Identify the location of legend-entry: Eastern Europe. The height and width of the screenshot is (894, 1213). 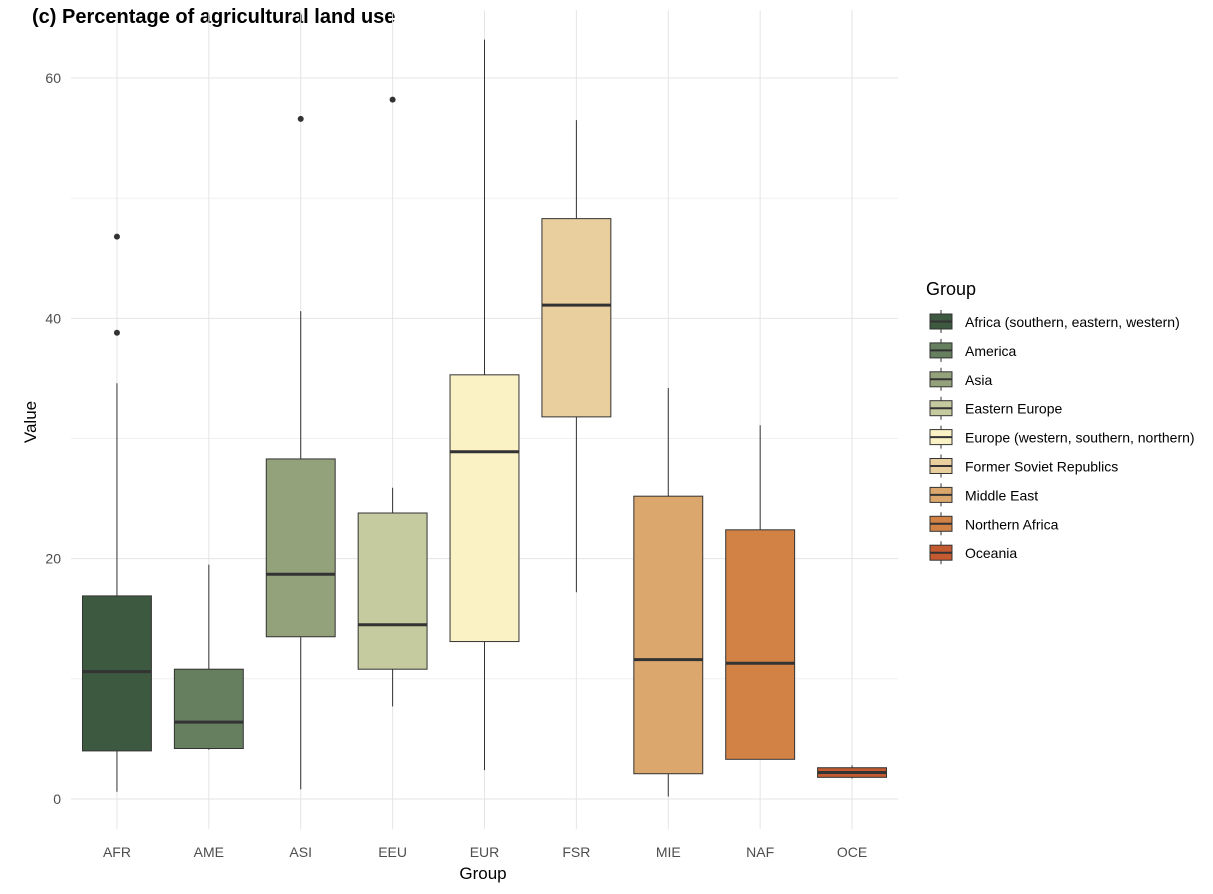
(995, 408).